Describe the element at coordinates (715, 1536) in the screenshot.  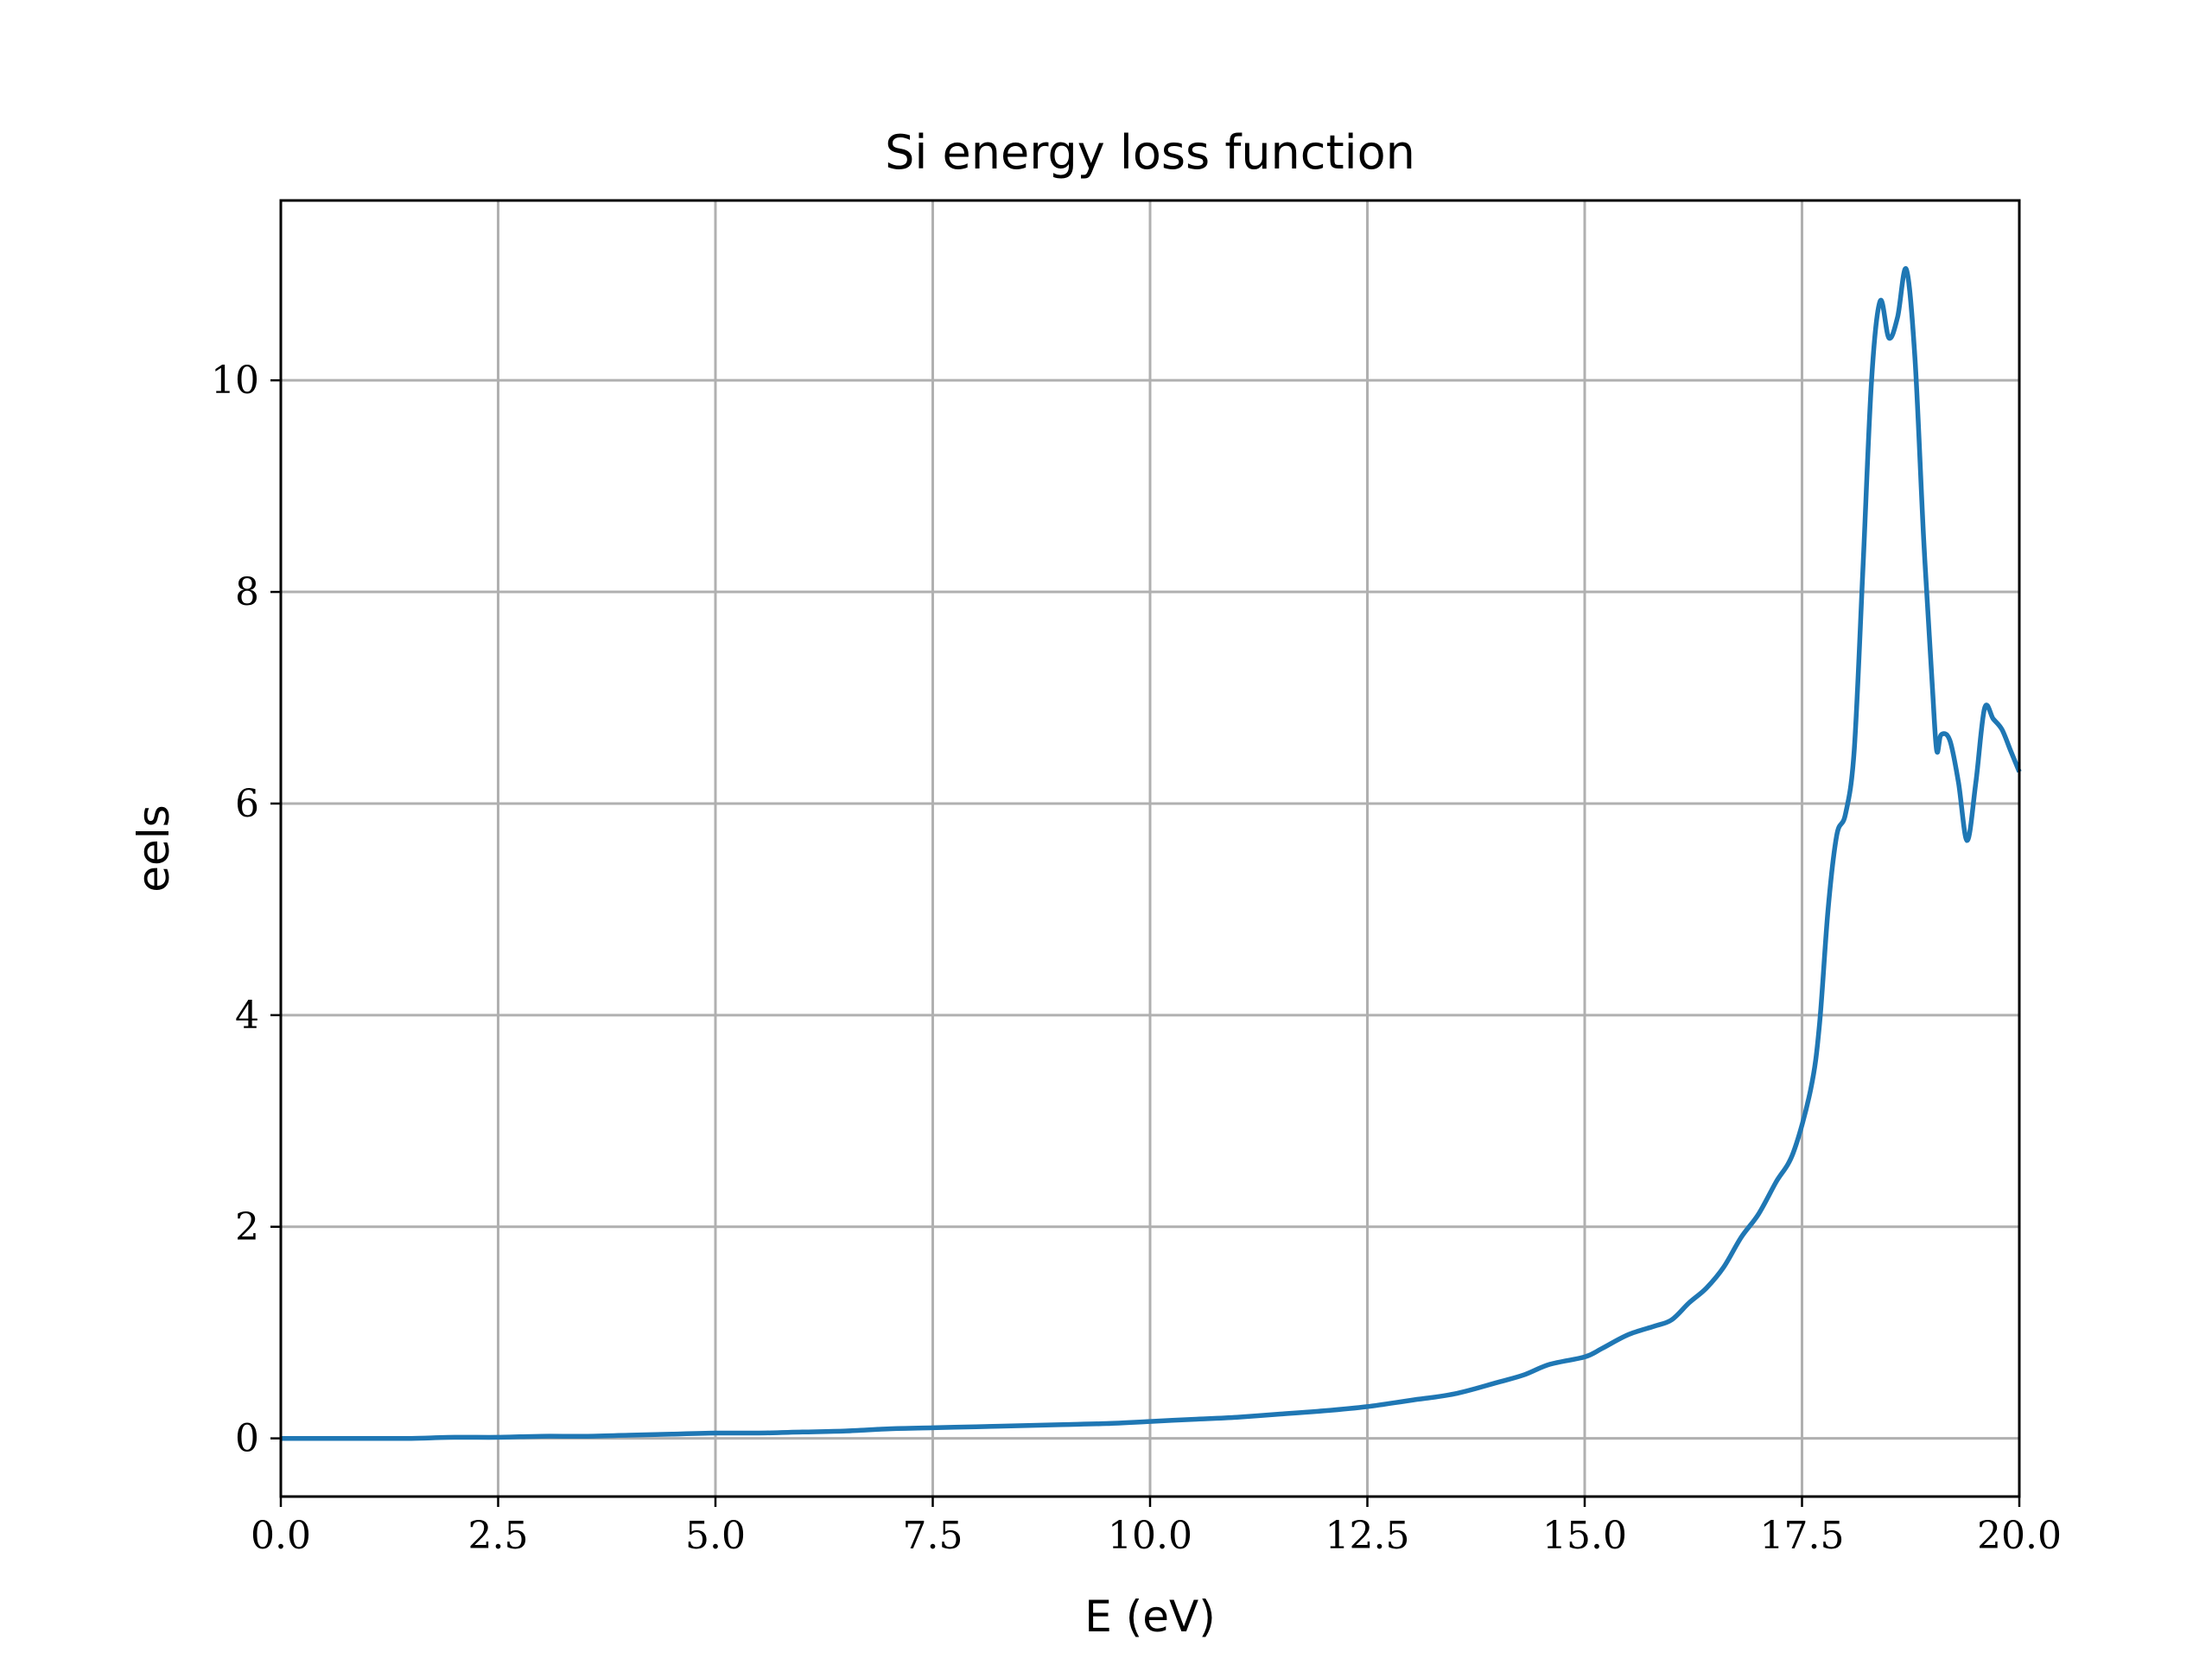
I see `x-tick-label: 5.0` at that location.